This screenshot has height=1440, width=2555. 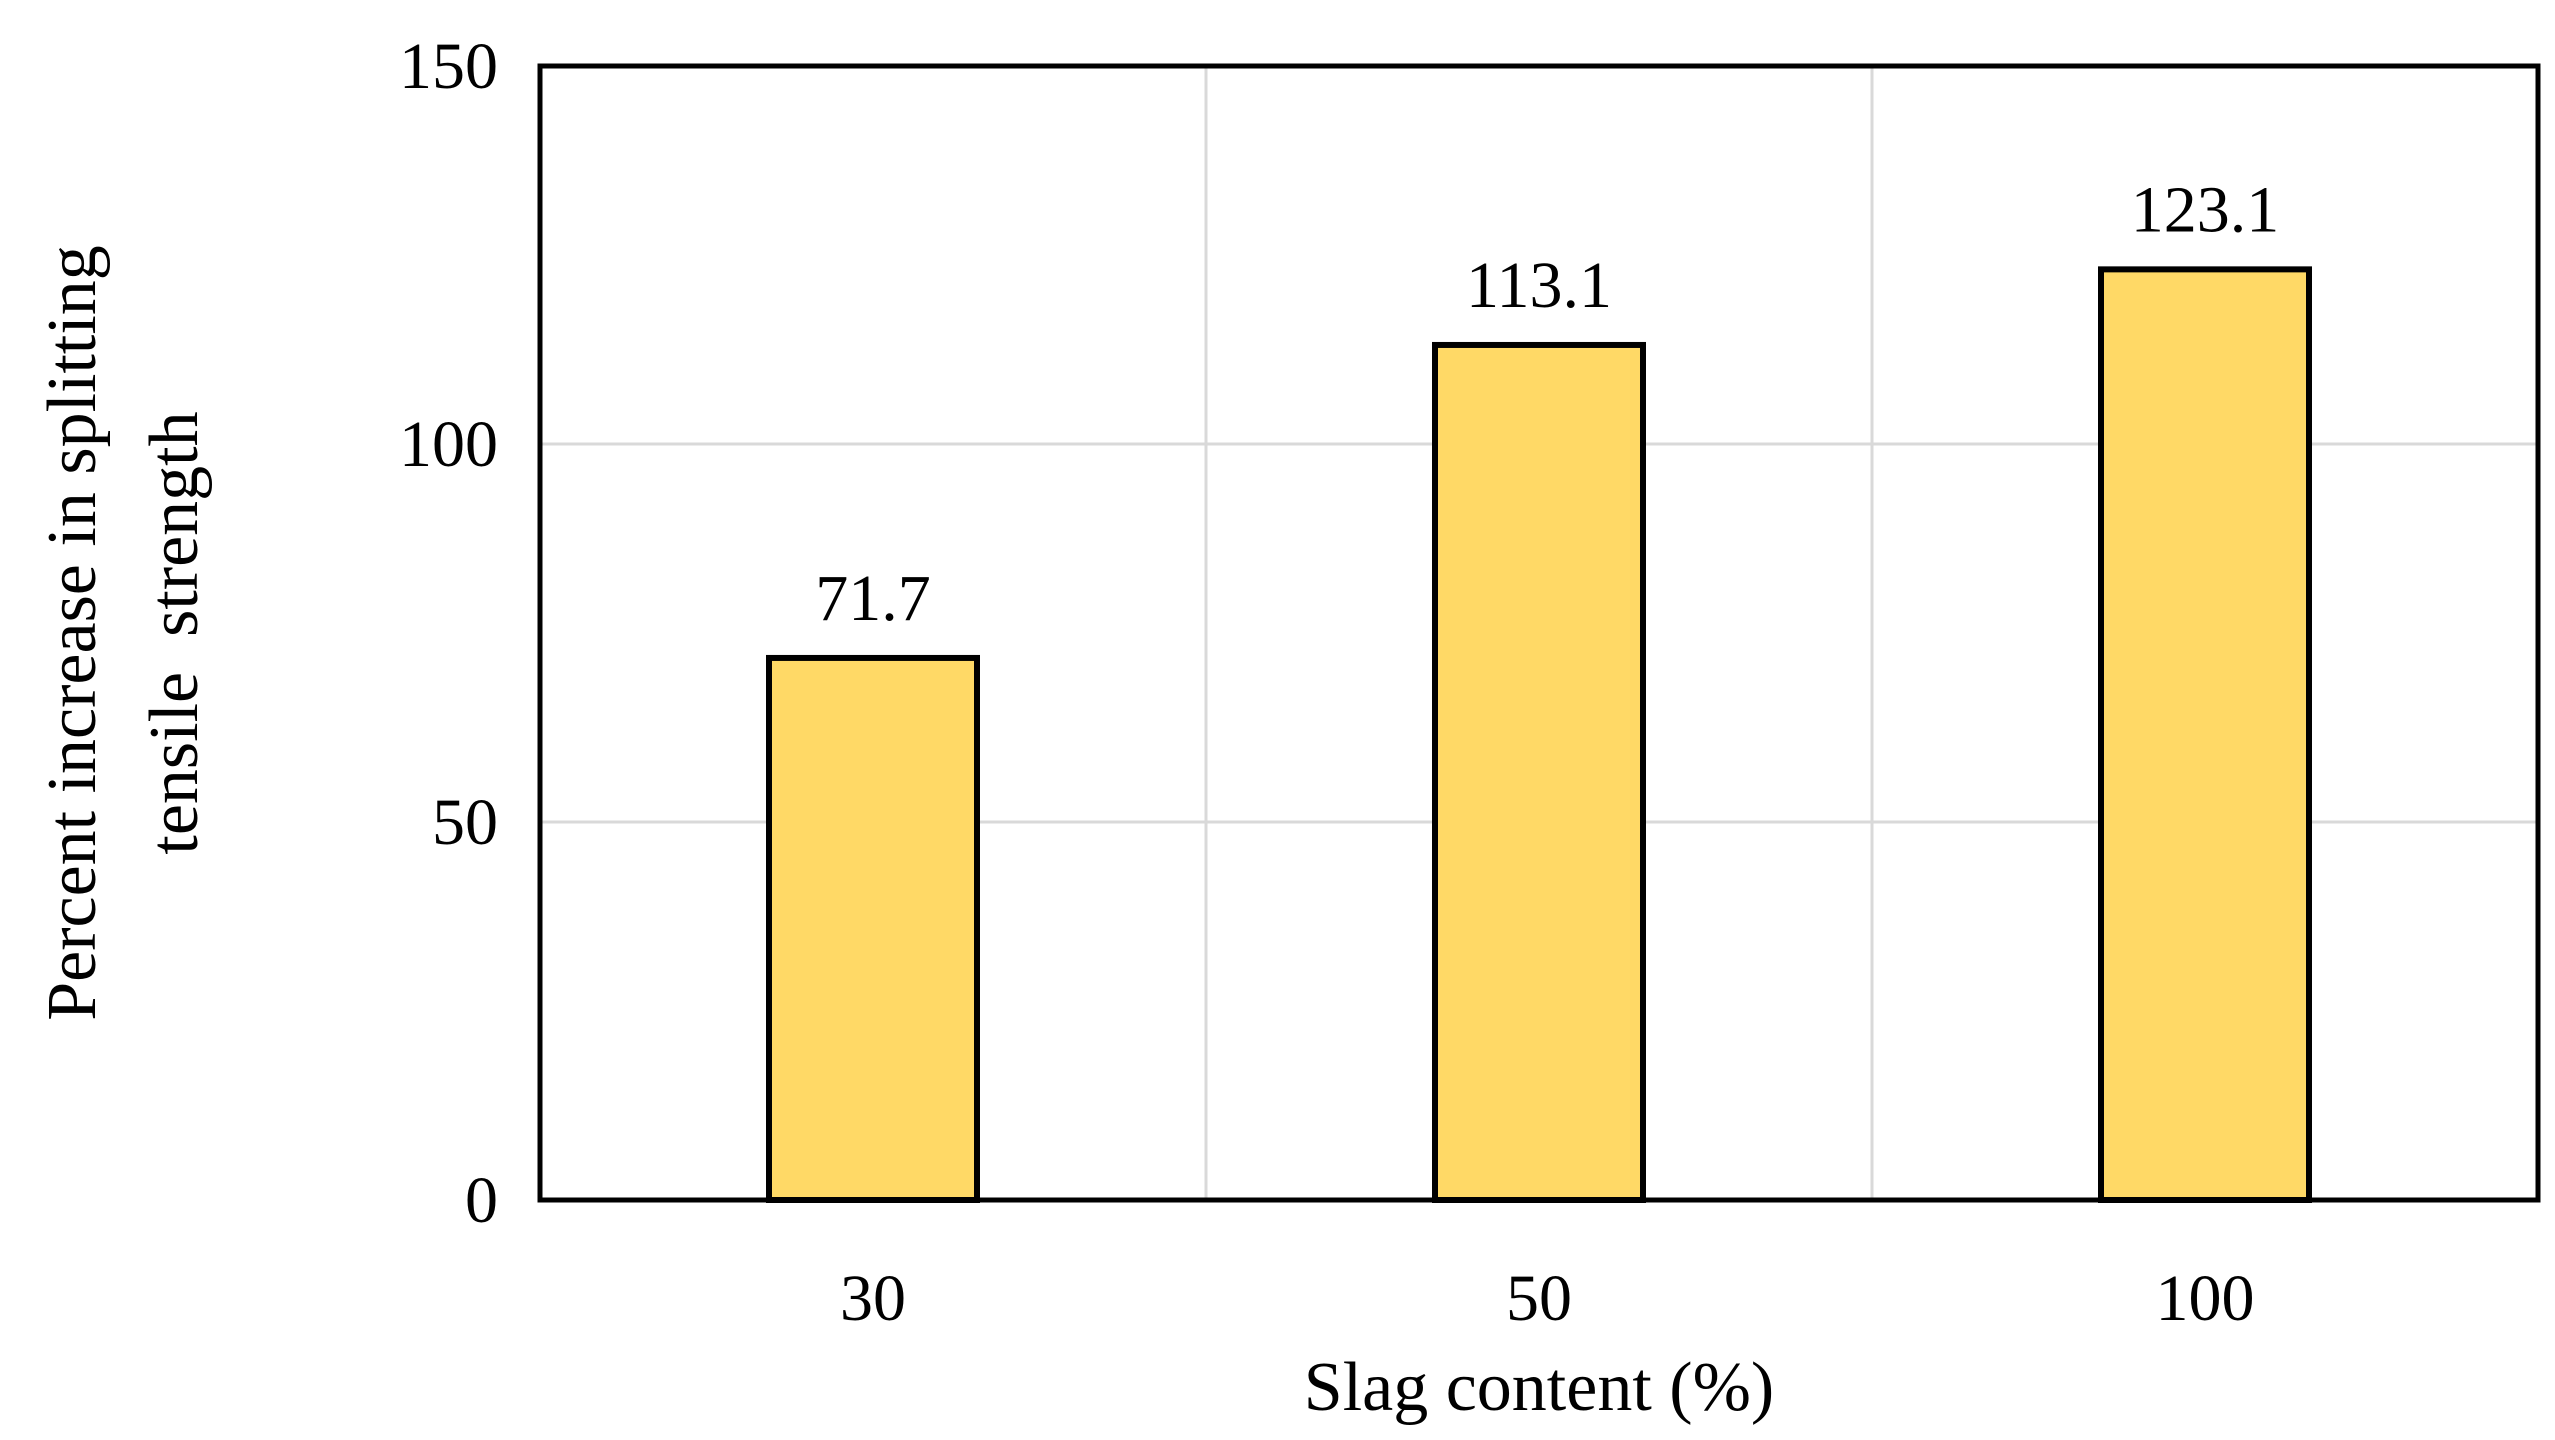 I want to click on y-axis-title-line-2: tensile strength, so click(x=174, y=632).